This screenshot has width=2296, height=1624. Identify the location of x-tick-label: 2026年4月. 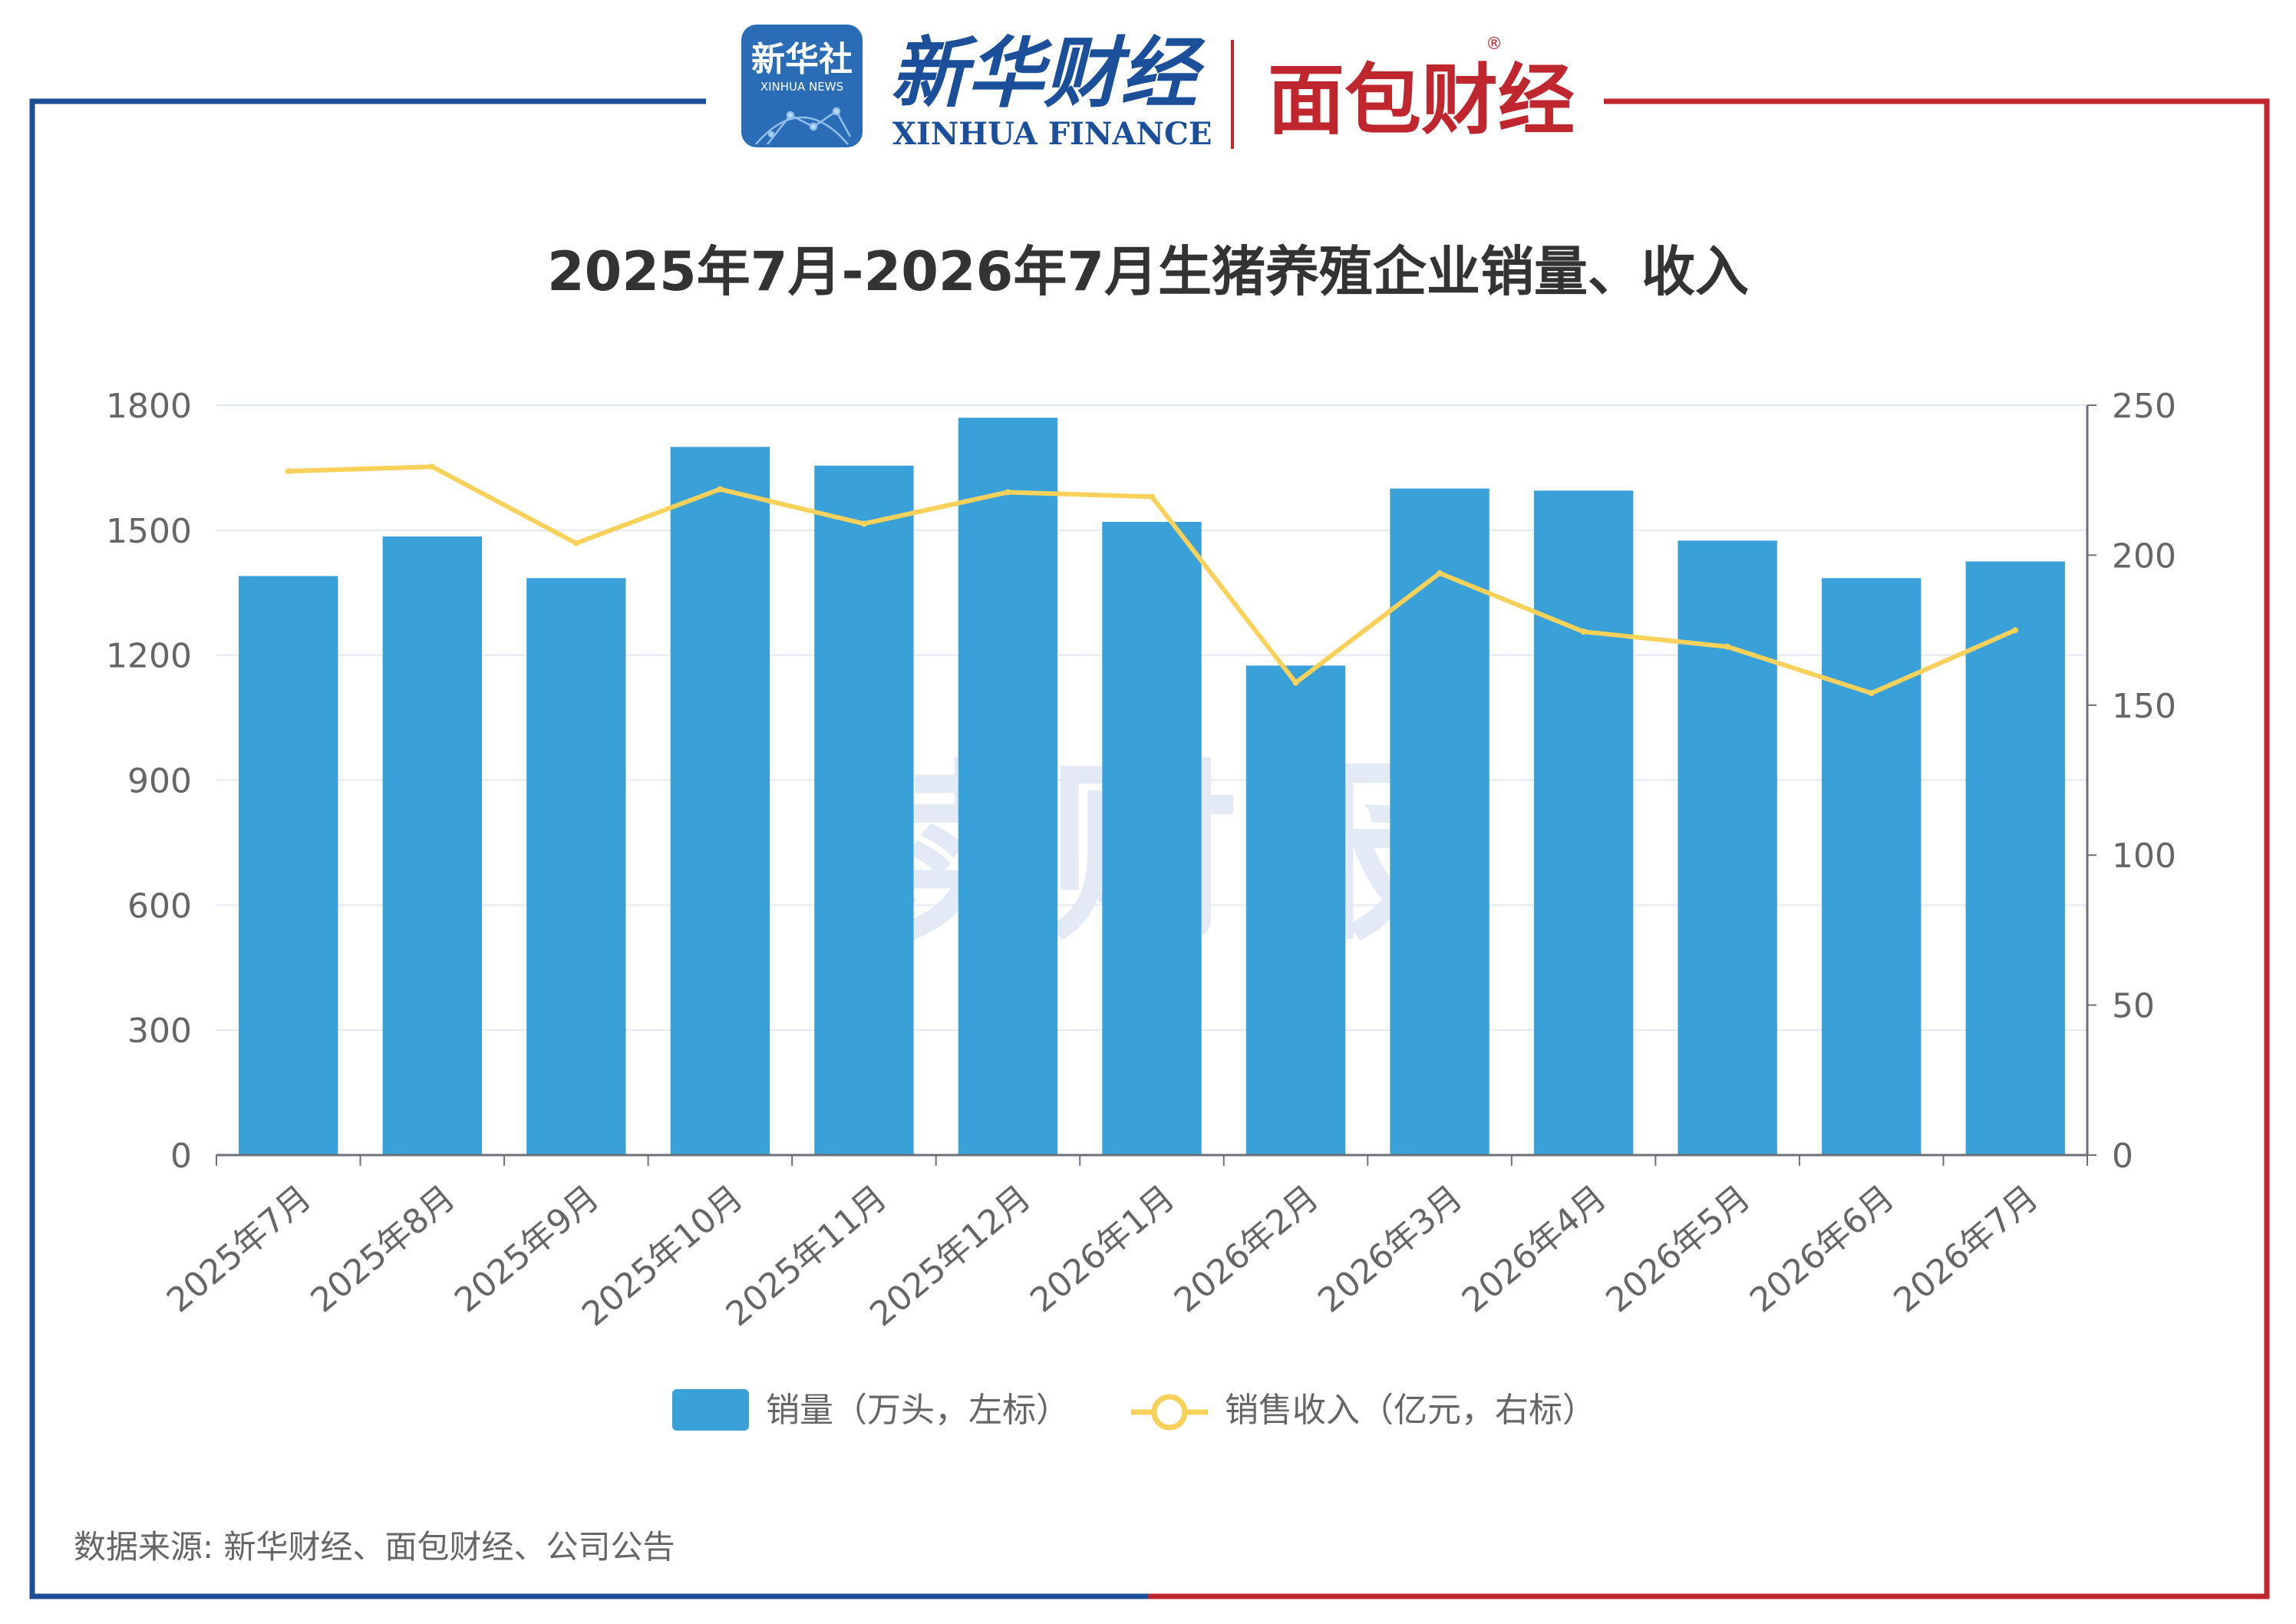
(1534, 1249).